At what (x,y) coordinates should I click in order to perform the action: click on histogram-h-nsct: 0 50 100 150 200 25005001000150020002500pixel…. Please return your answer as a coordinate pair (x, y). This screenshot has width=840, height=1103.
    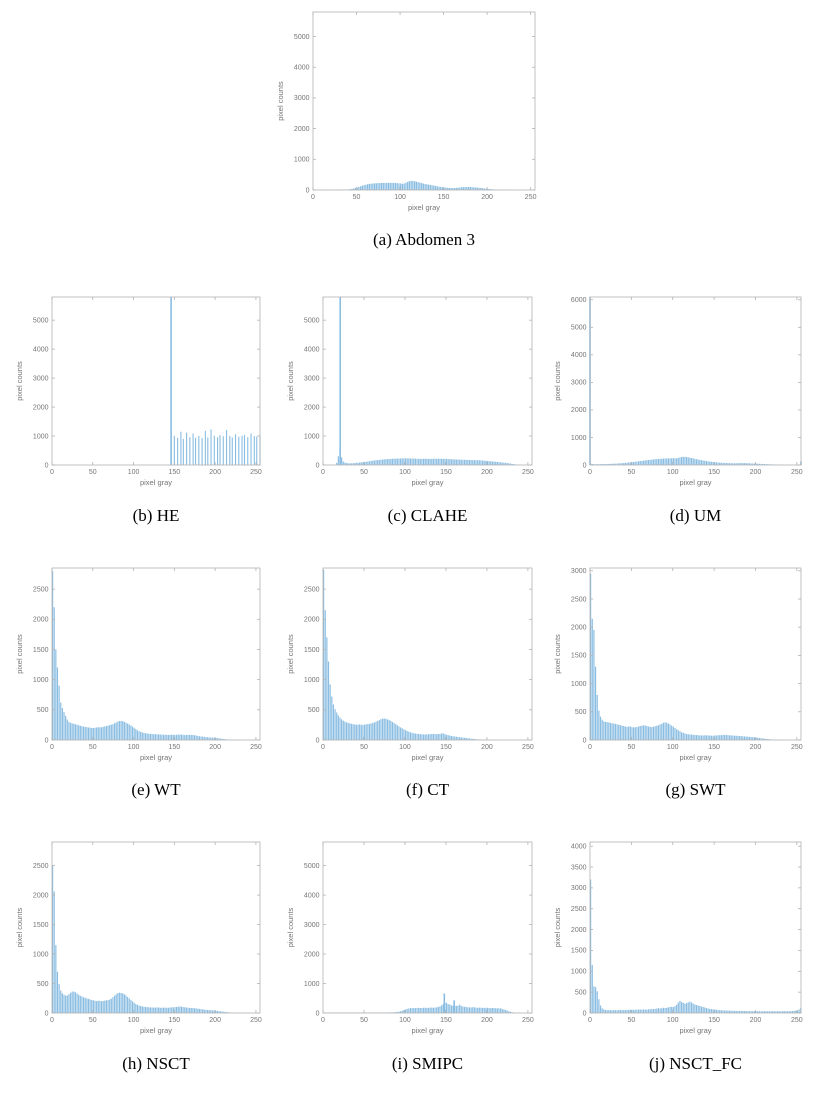
    Looking at the image, I should click on (138, 938).